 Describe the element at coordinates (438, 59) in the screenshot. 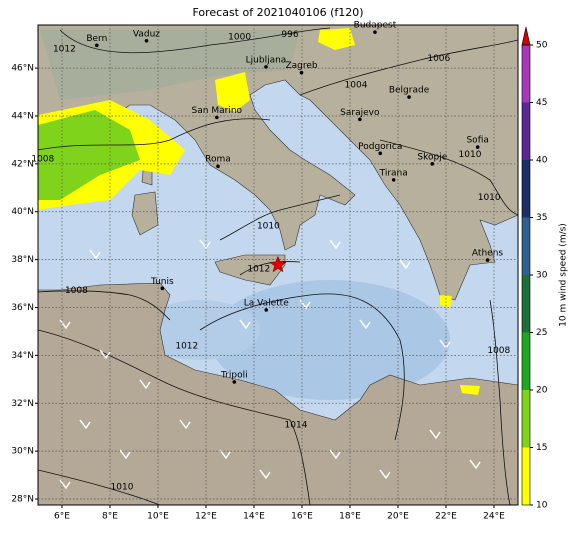

I see `contour-label: 1006` at that location.